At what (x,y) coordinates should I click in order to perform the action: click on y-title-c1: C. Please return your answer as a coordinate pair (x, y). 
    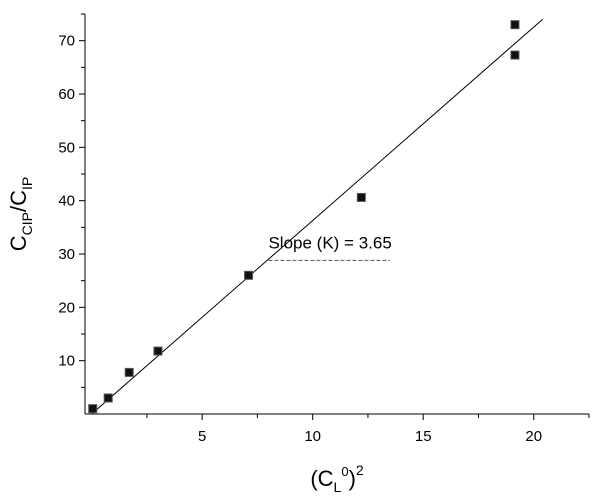
    Looking at the image, I should click on (18, 243).